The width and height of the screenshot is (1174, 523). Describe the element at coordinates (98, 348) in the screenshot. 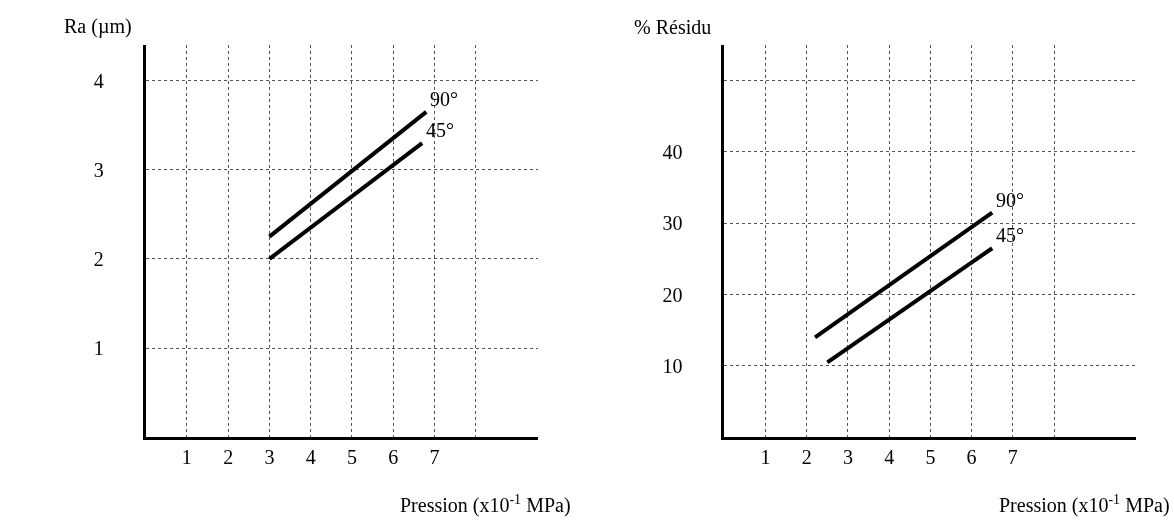

I see `y-tick-label: 1` at that location.